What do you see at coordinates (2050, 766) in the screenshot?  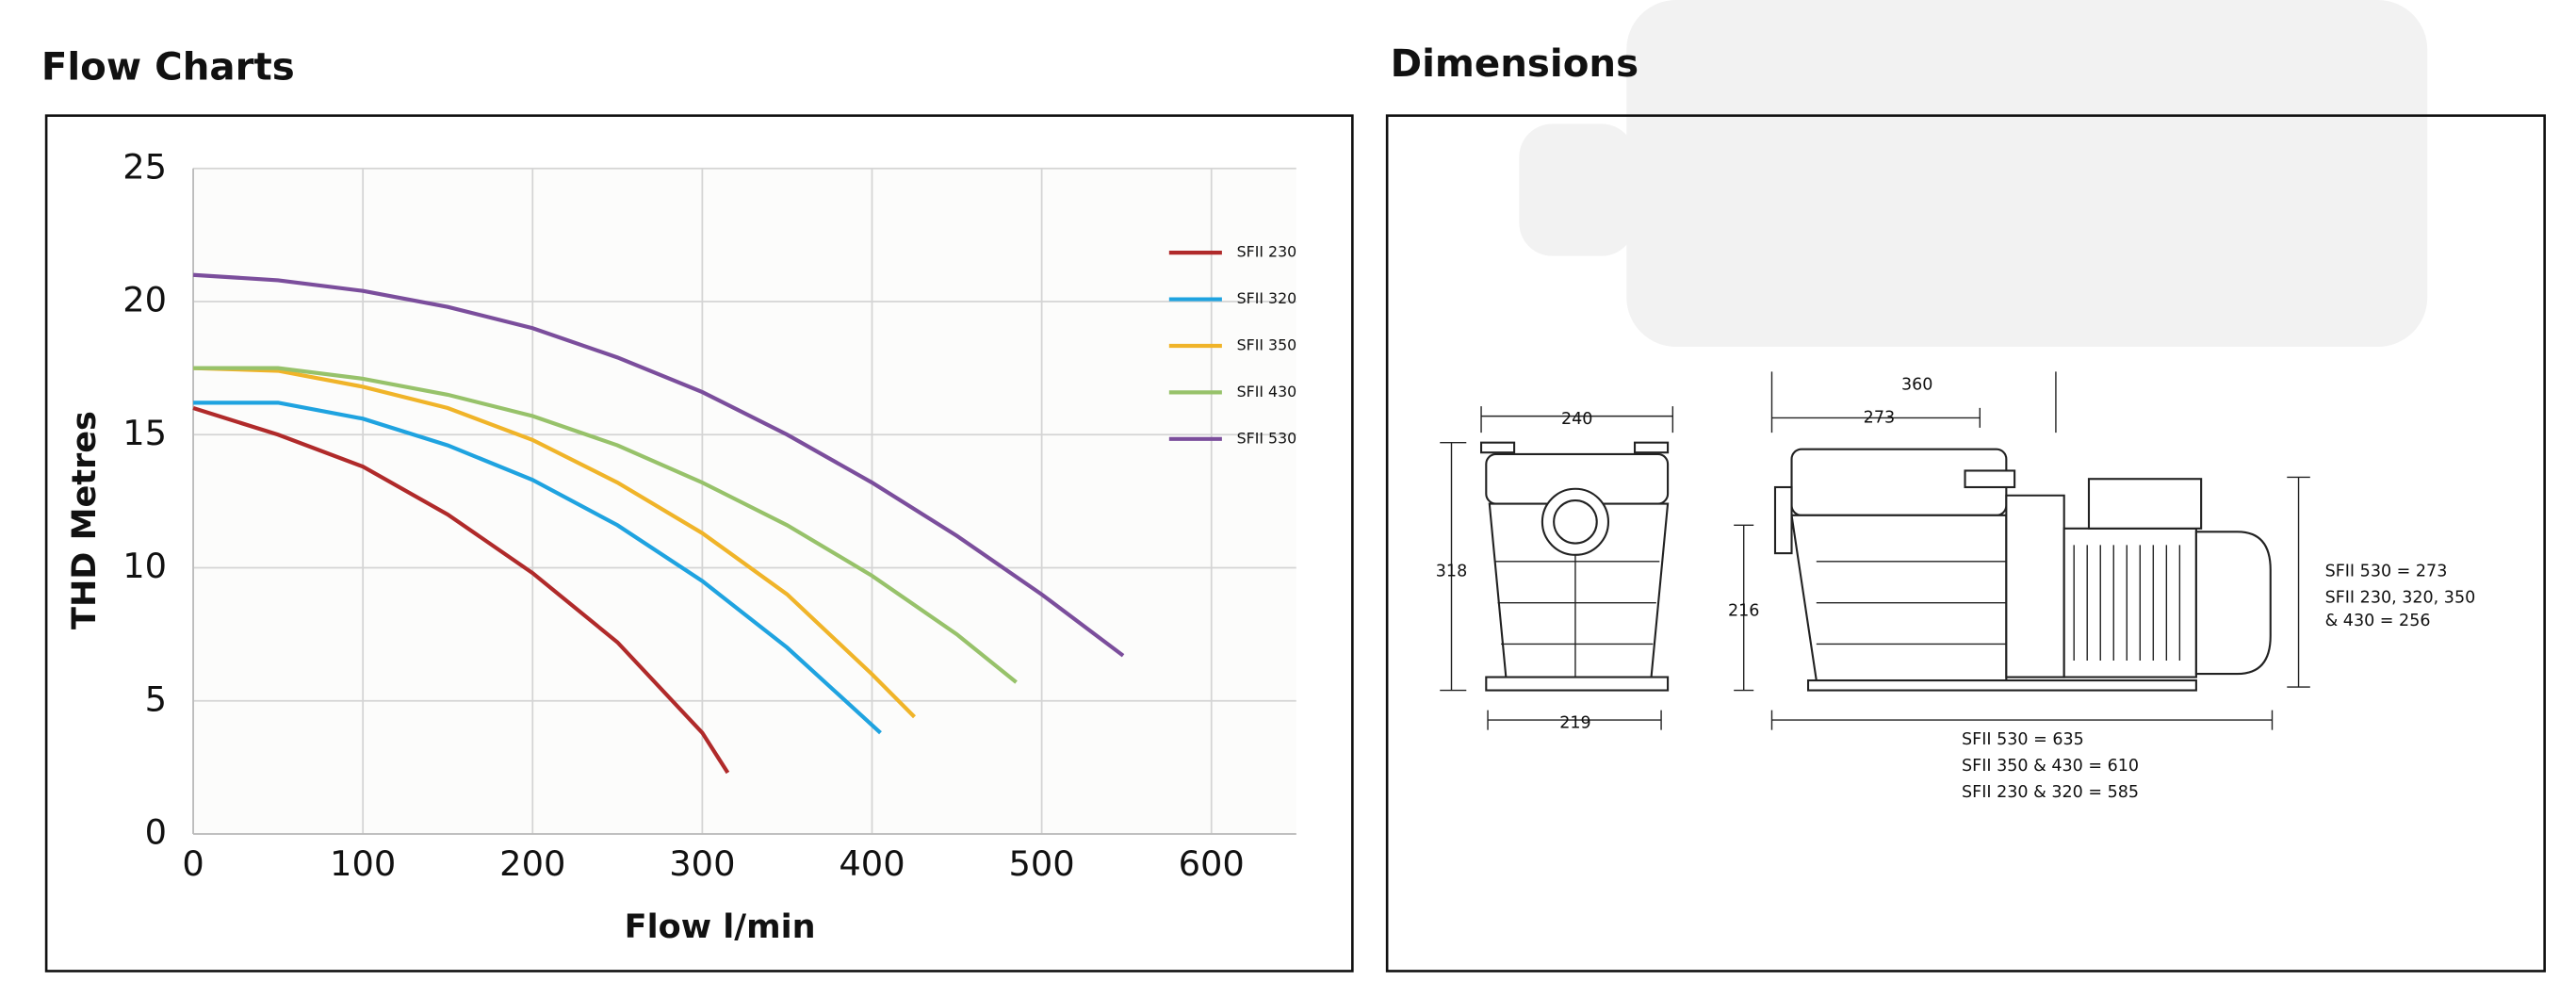 I see `dimension-label: SFII 350 & 430 = 610` at bounding box center [2050, 766].